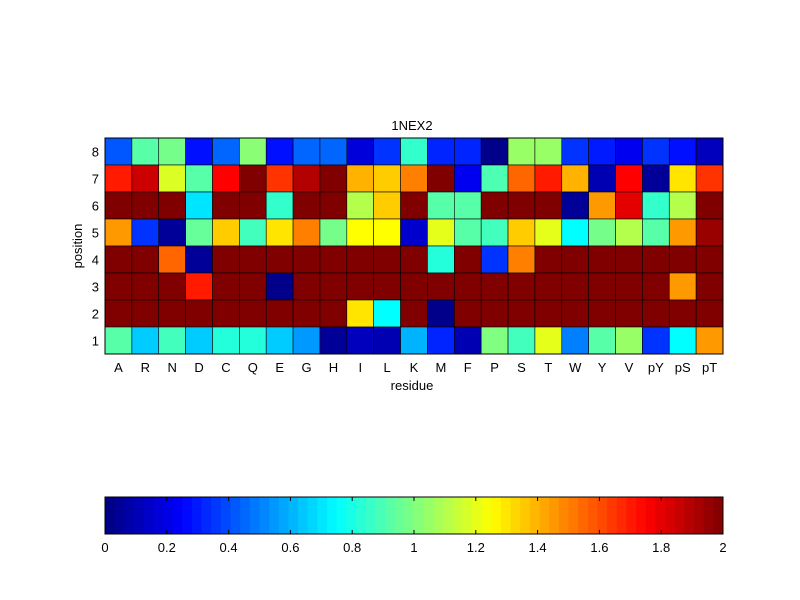 This screenshot has height=600, width=800. What do you see at coordinates (95, 287) in the screenshot?
I see `y-tick-label: 3` at bounding box center [95, 287].